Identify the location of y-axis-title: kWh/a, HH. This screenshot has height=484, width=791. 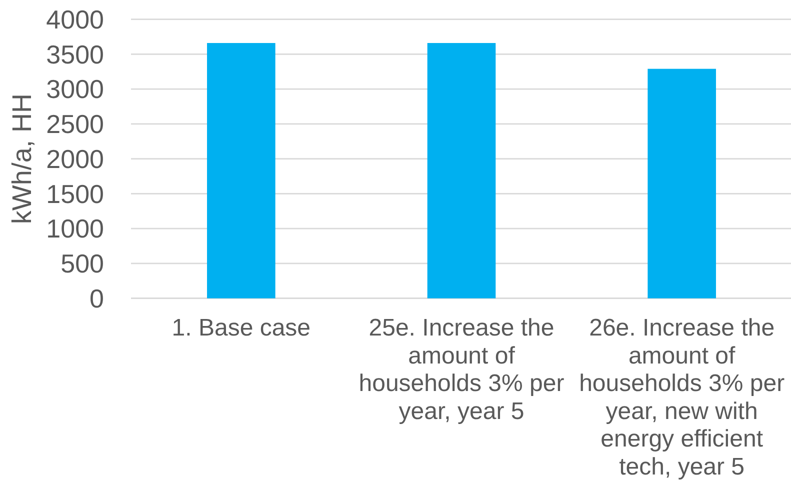
(22, 159).